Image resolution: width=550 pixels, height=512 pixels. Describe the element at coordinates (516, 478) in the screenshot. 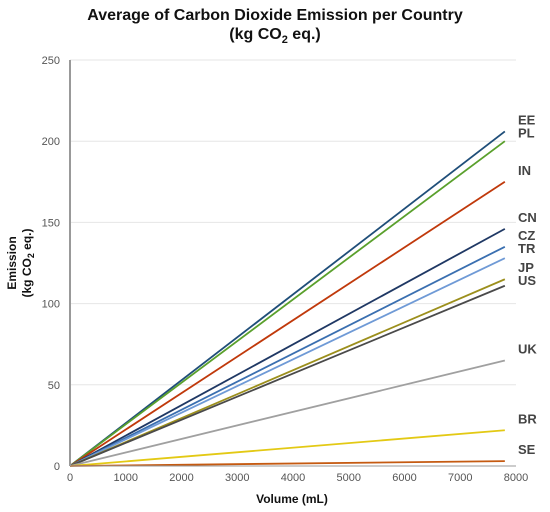

I see `x-tick-8000: 8000` at that location.